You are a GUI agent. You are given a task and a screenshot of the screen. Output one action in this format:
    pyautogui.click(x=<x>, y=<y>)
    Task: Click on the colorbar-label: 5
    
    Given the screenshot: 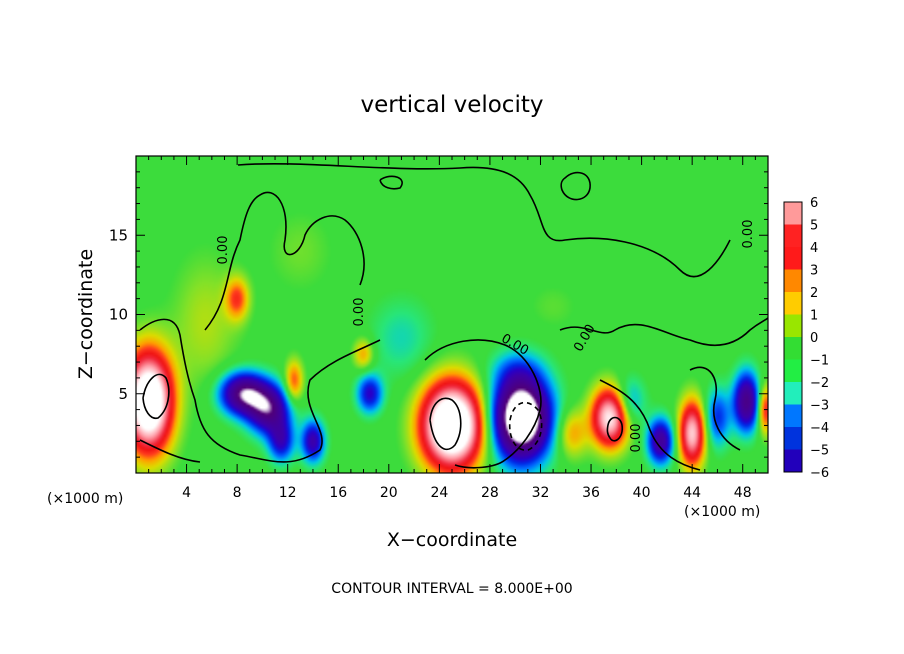 What is the action you would take?
    pyautogui.click(x=814, y=226)
    